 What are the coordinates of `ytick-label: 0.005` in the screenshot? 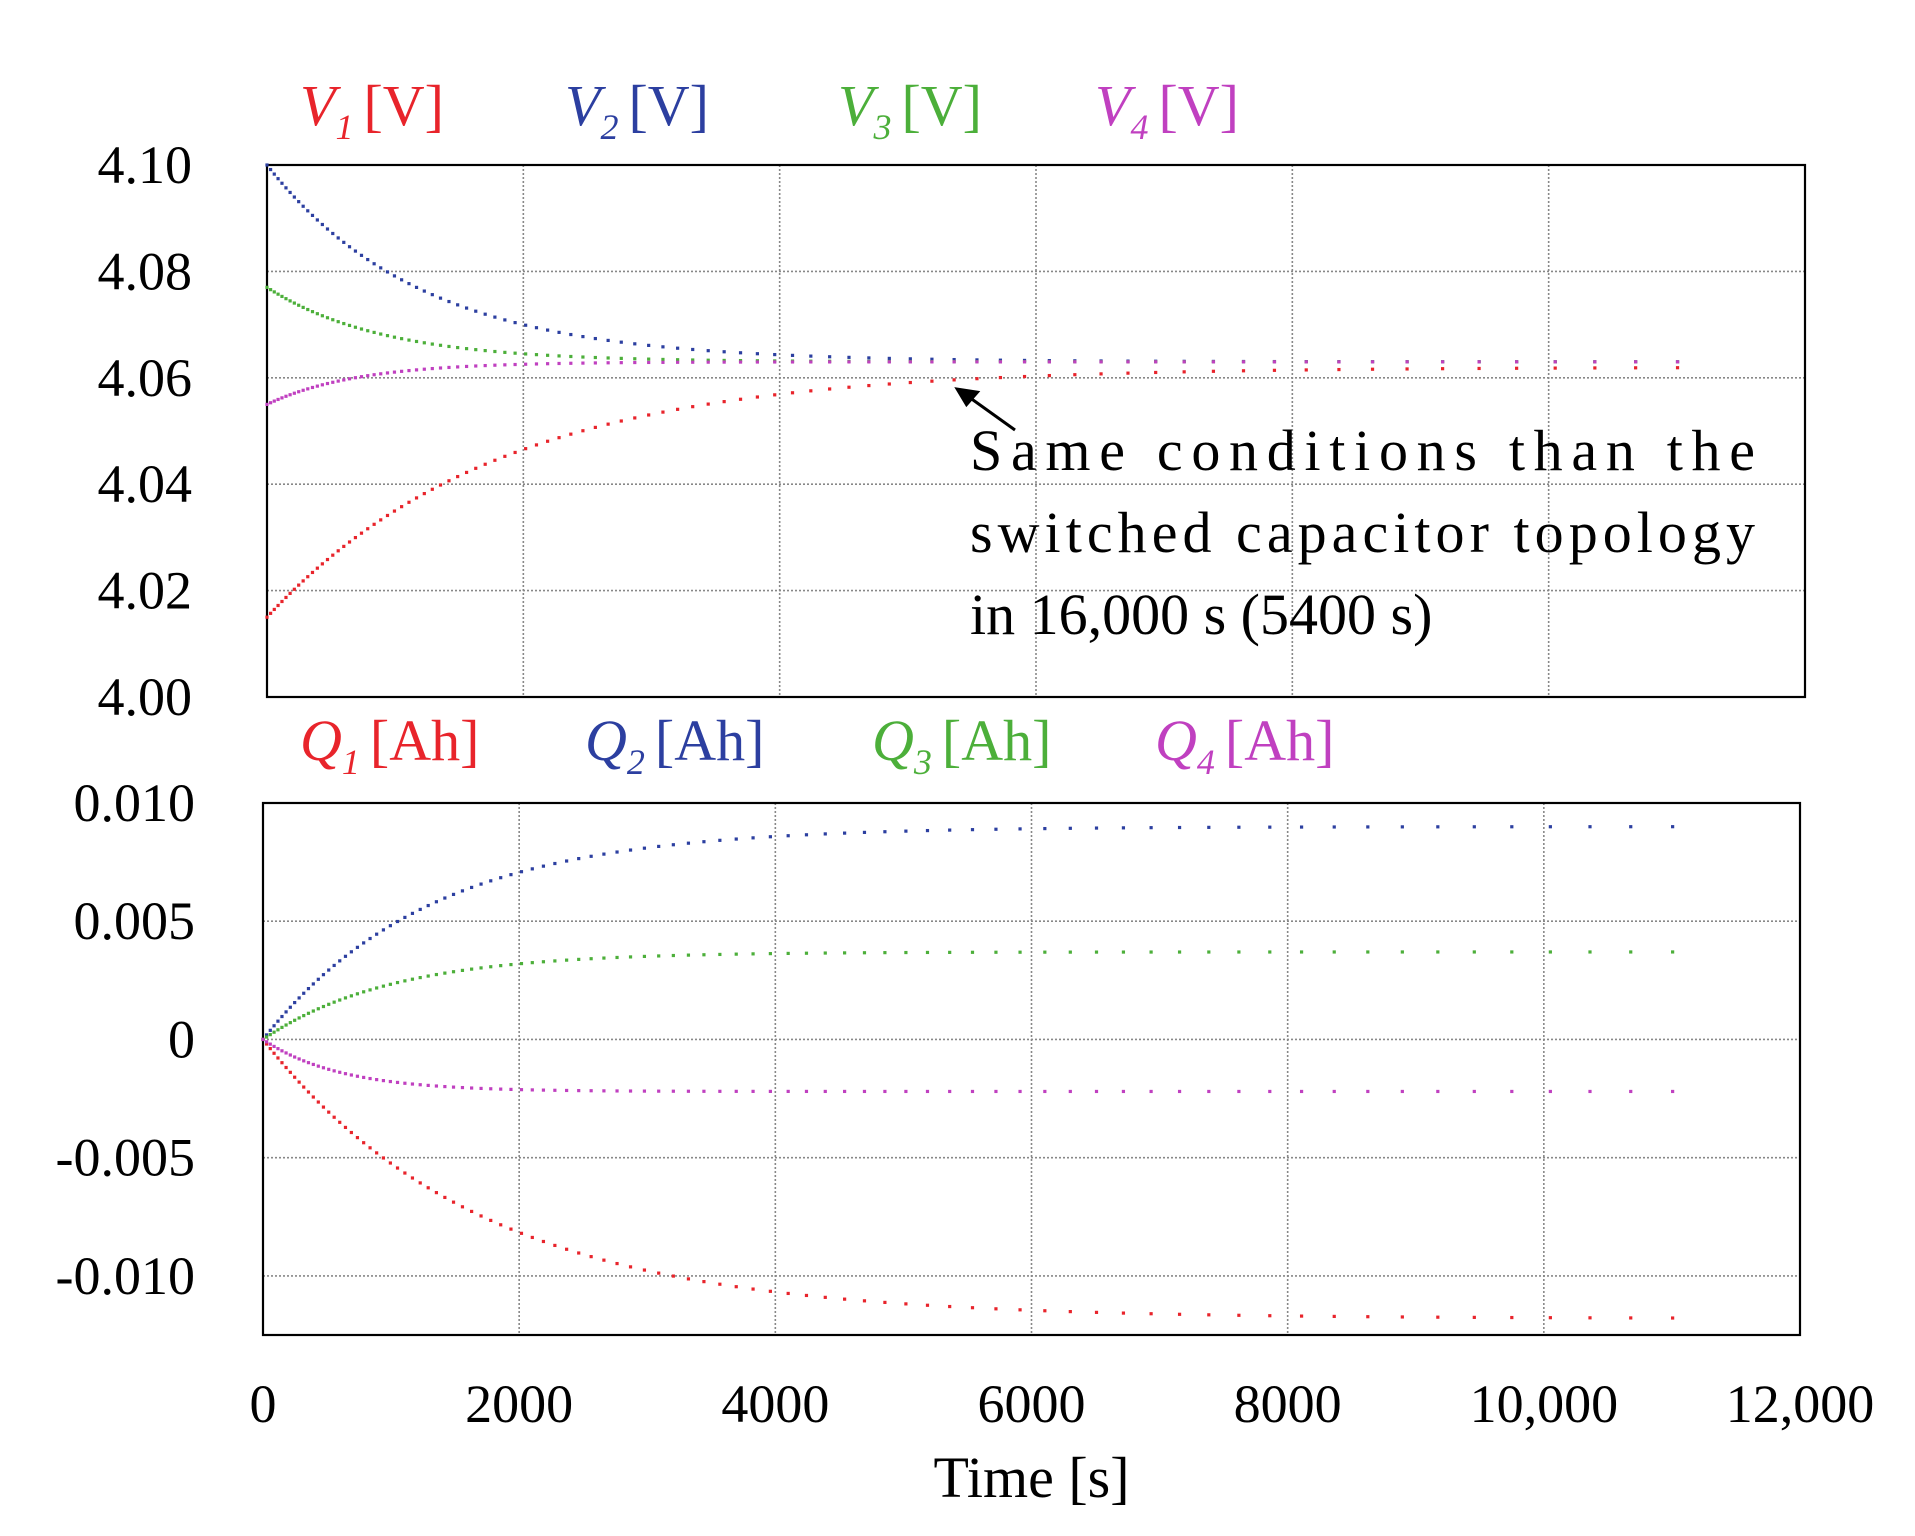 It's located at (135, 921).